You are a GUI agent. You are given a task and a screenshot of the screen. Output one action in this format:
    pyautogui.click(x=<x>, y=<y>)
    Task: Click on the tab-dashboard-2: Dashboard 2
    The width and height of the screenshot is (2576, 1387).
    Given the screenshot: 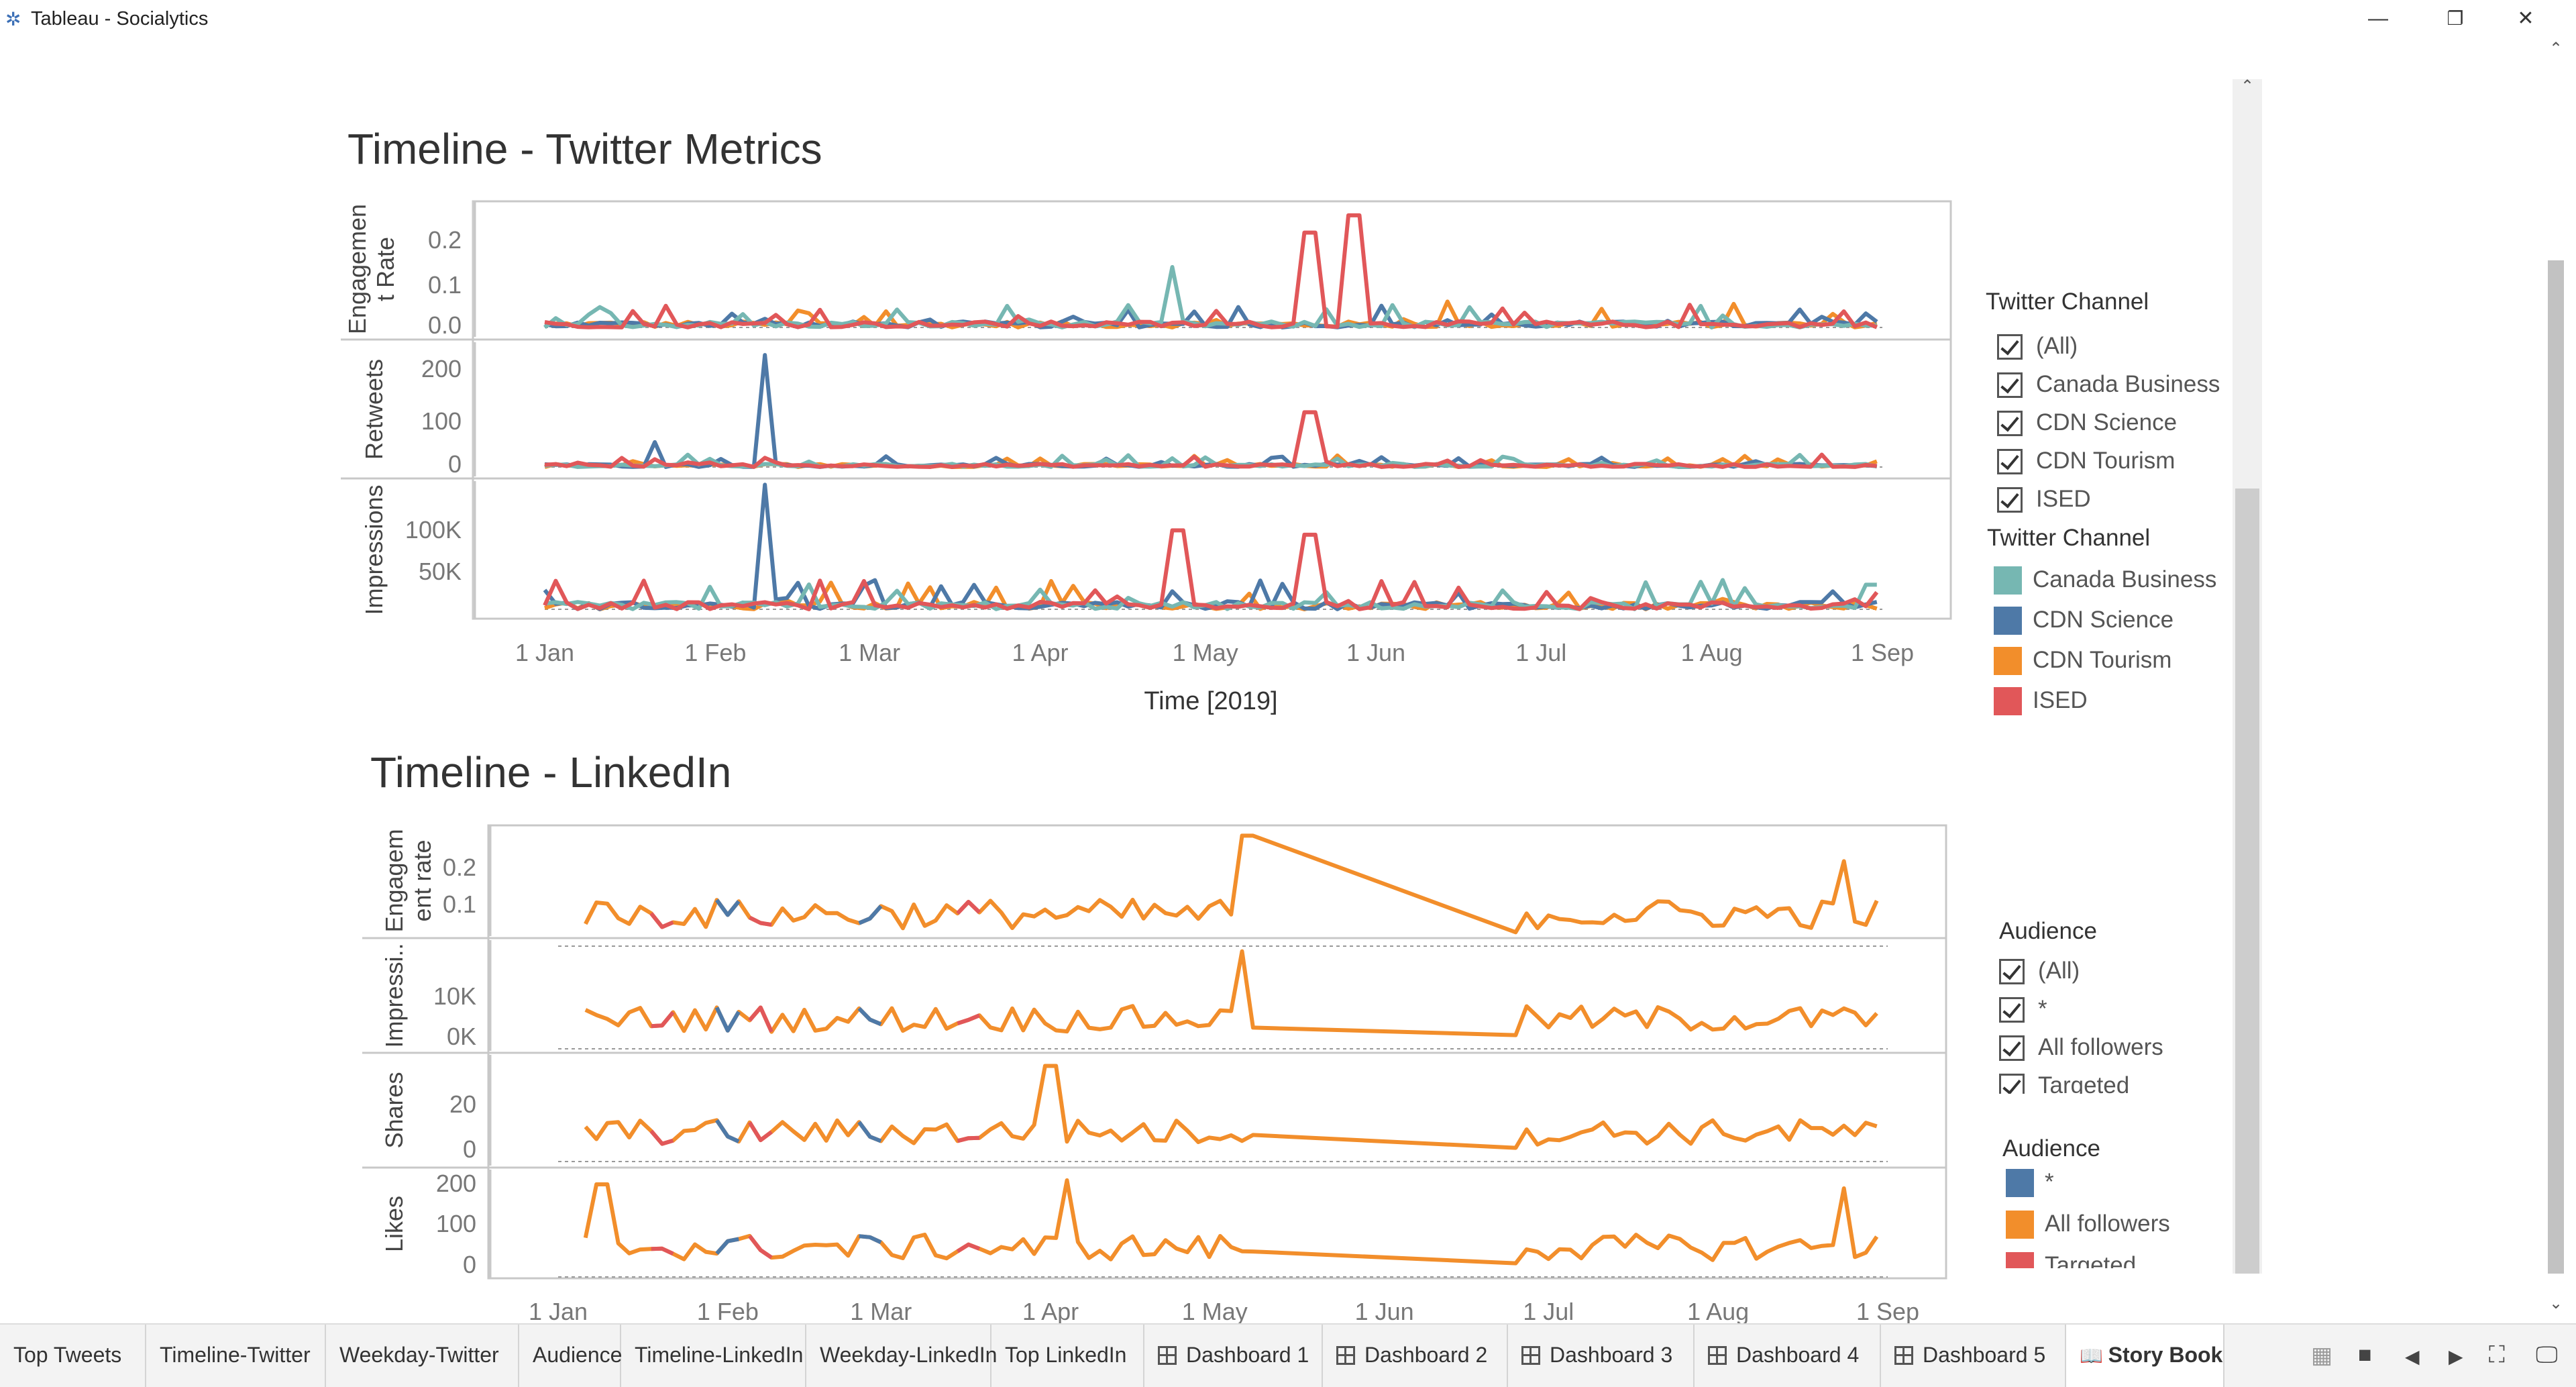 What is the action you would take?
    pyautogui.click(x=1415, y=1356)
    